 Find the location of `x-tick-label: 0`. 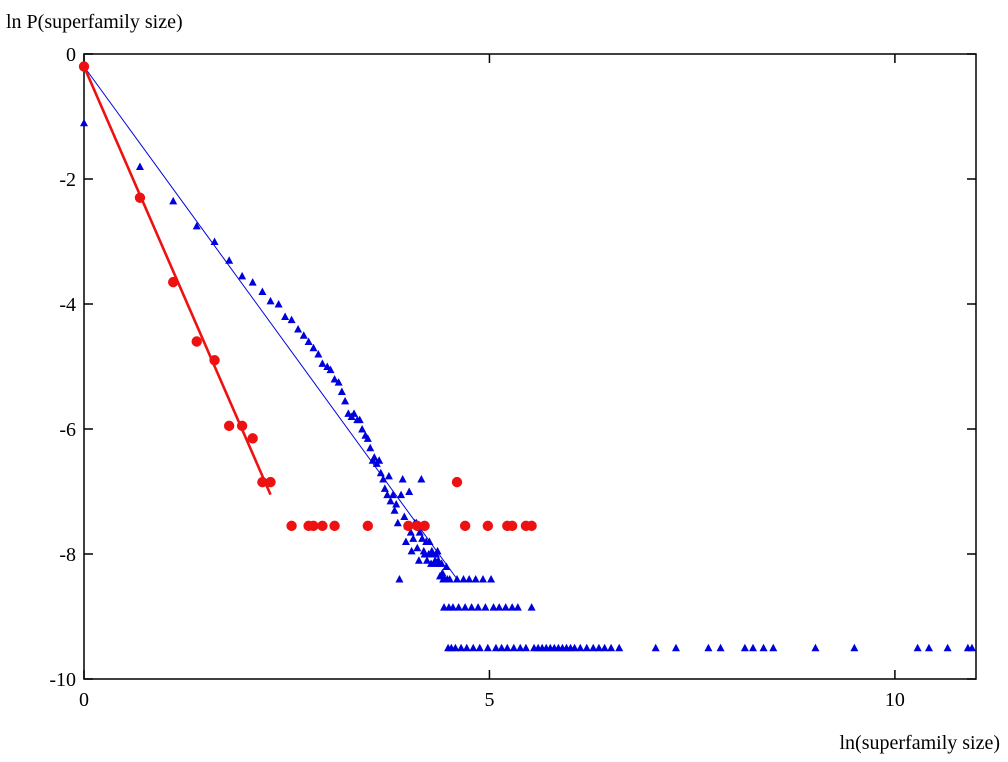

x-tick-label: 0 is located at coordinates (84, 700).